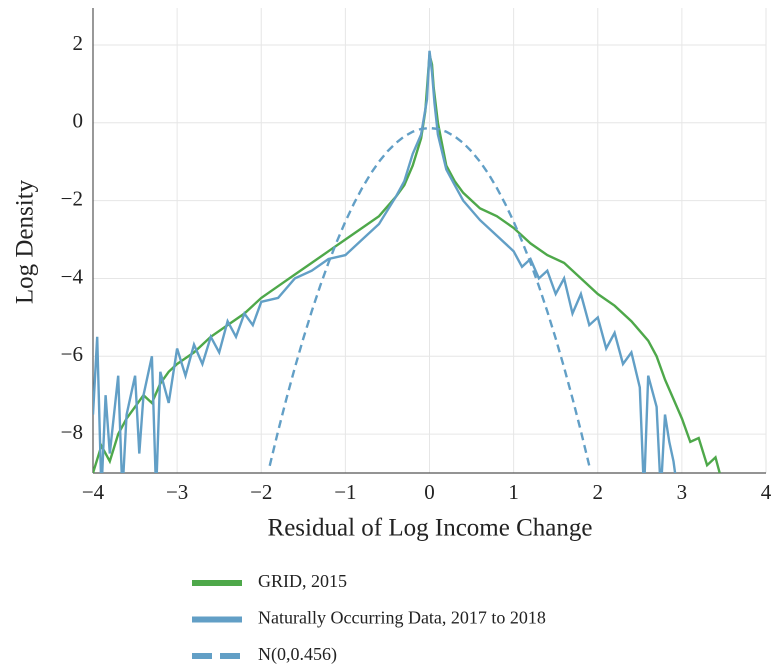 The width and height of the screenshot is (772, 666). Describe the element at coordinates (297, 654) in the screenshot. I see `legend-label: N(0,0.456)` at that location.